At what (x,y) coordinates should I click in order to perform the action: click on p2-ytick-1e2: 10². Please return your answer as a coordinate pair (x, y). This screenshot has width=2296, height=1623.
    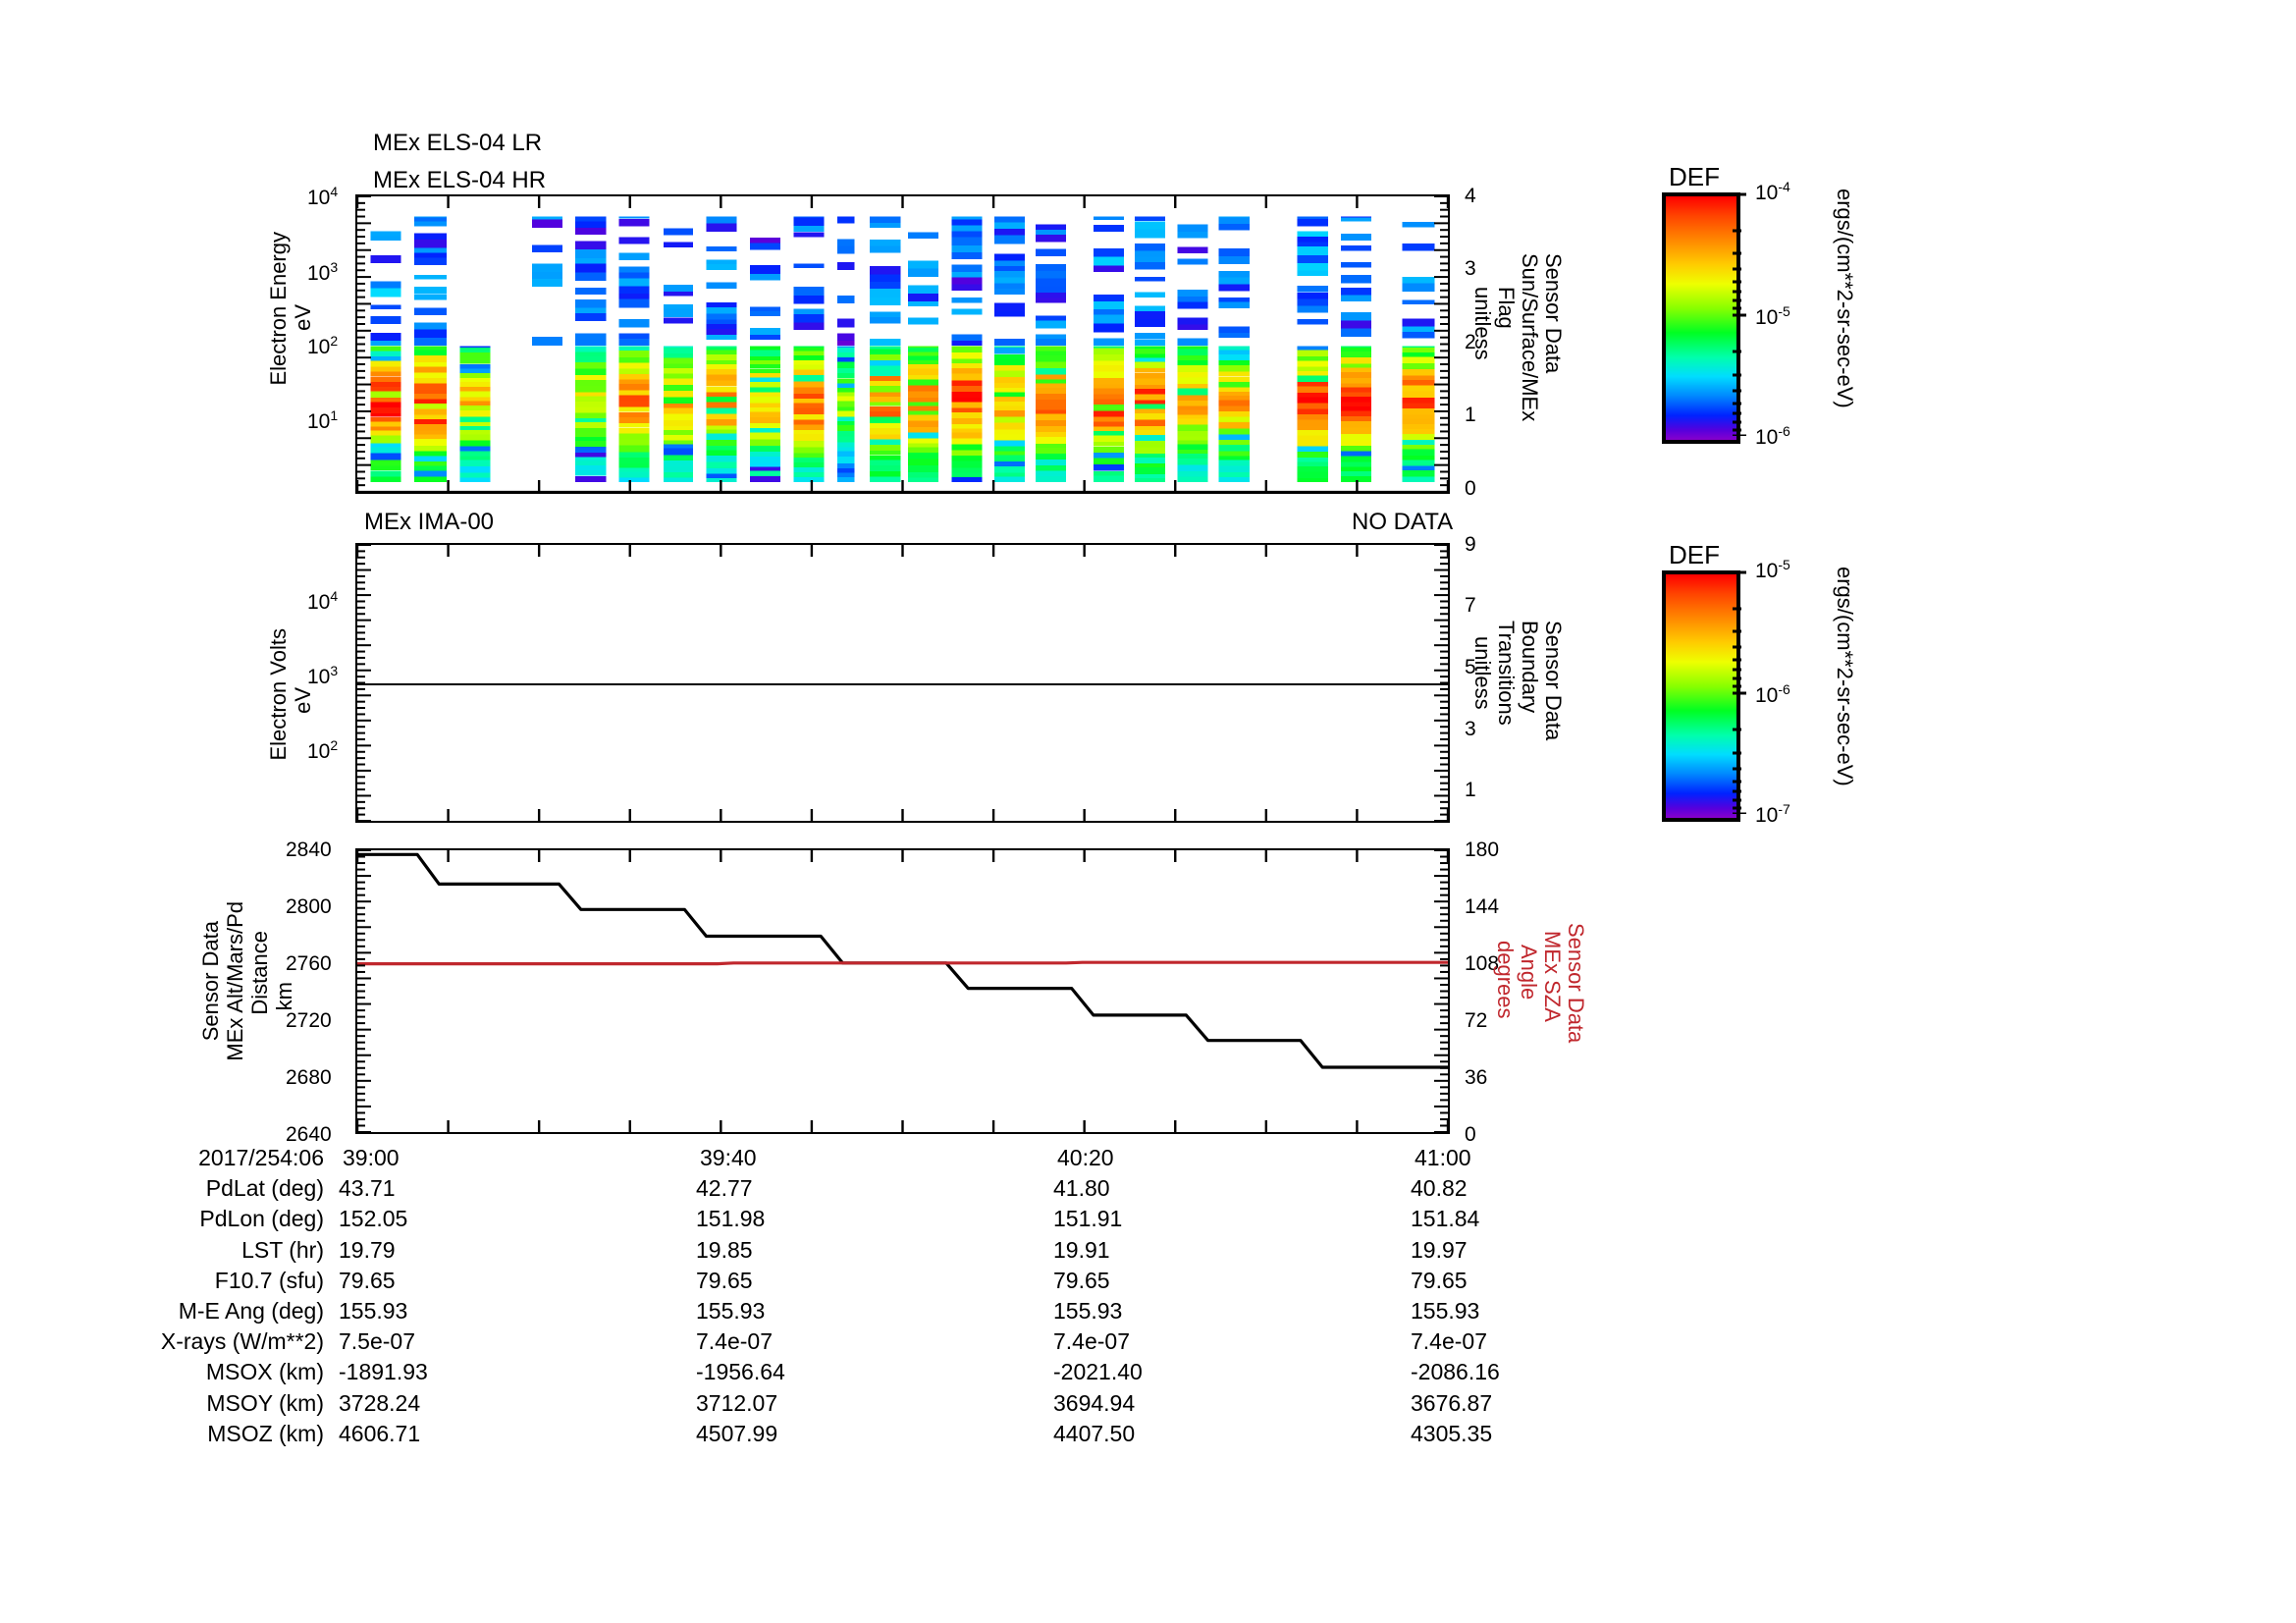
    Looking at the image, I should click on (323, 750).